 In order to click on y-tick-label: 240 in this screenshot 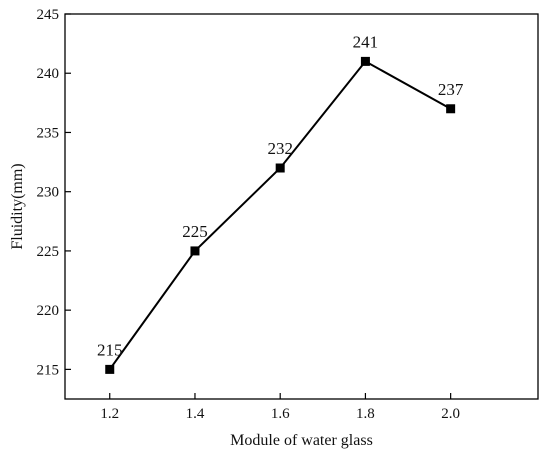, I will do `click(48, 74)`.